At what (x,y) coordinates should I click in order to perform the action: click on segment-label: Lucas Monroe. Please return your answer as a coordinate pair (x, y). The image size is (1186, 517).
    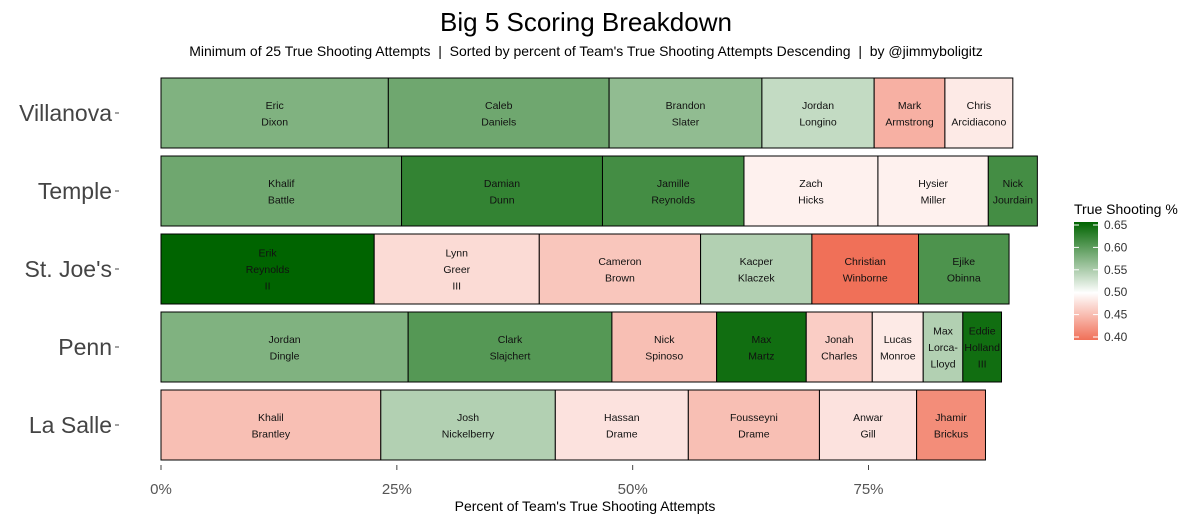
    Looking at the image, I should click on (898, 348).